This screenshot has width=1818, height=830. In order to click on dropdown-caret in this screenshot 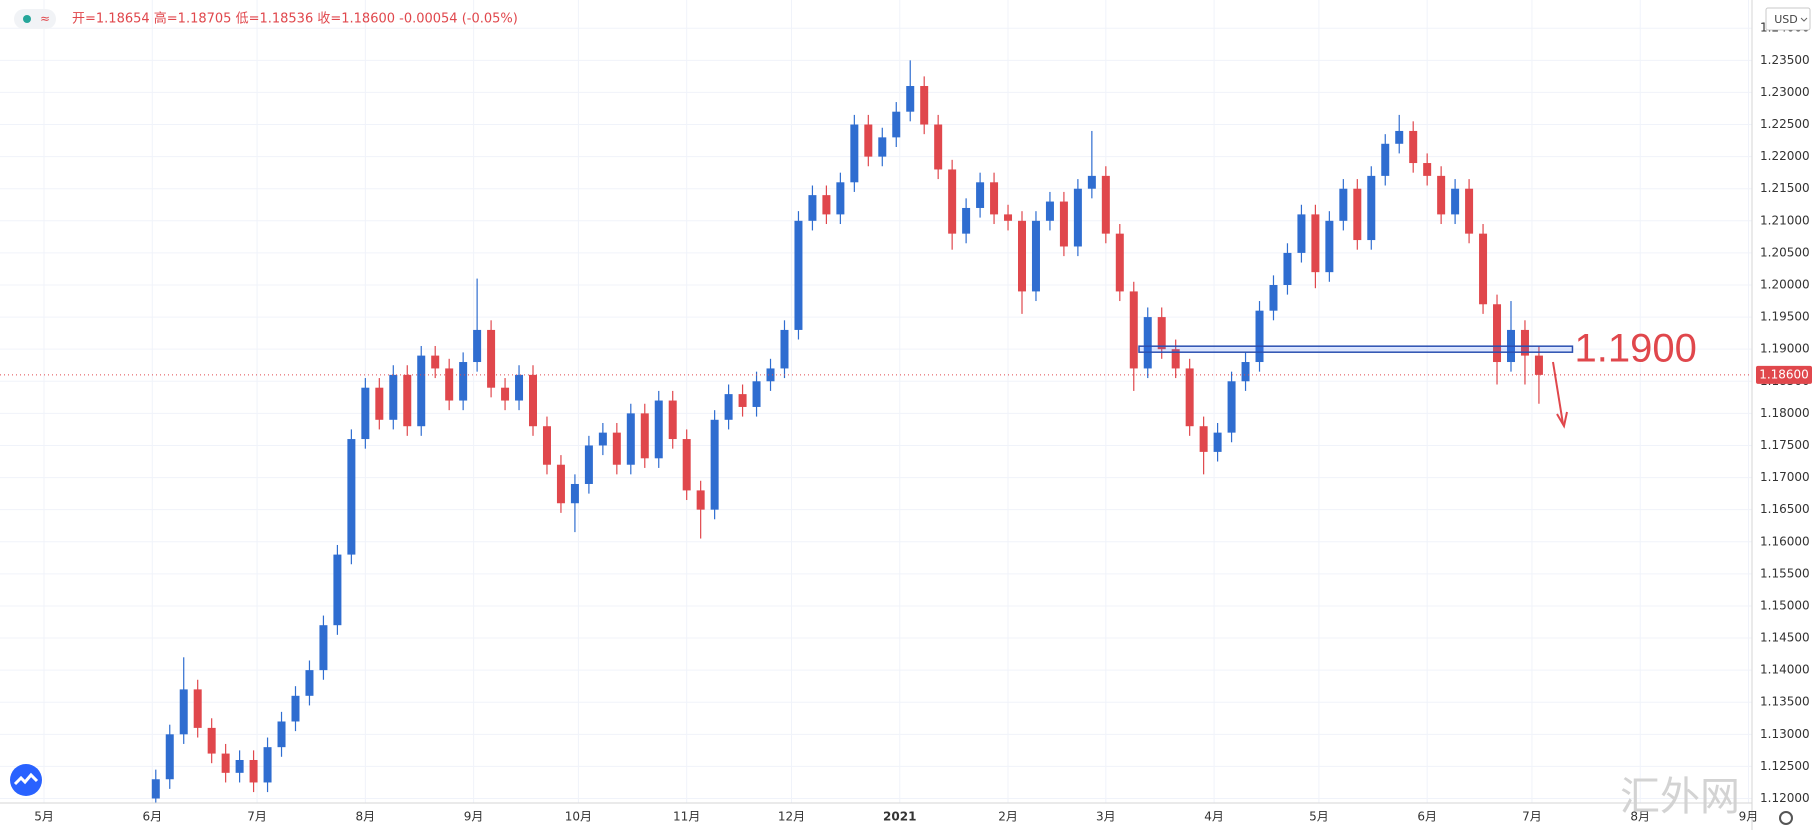, I will do `click(1804, 19)`.